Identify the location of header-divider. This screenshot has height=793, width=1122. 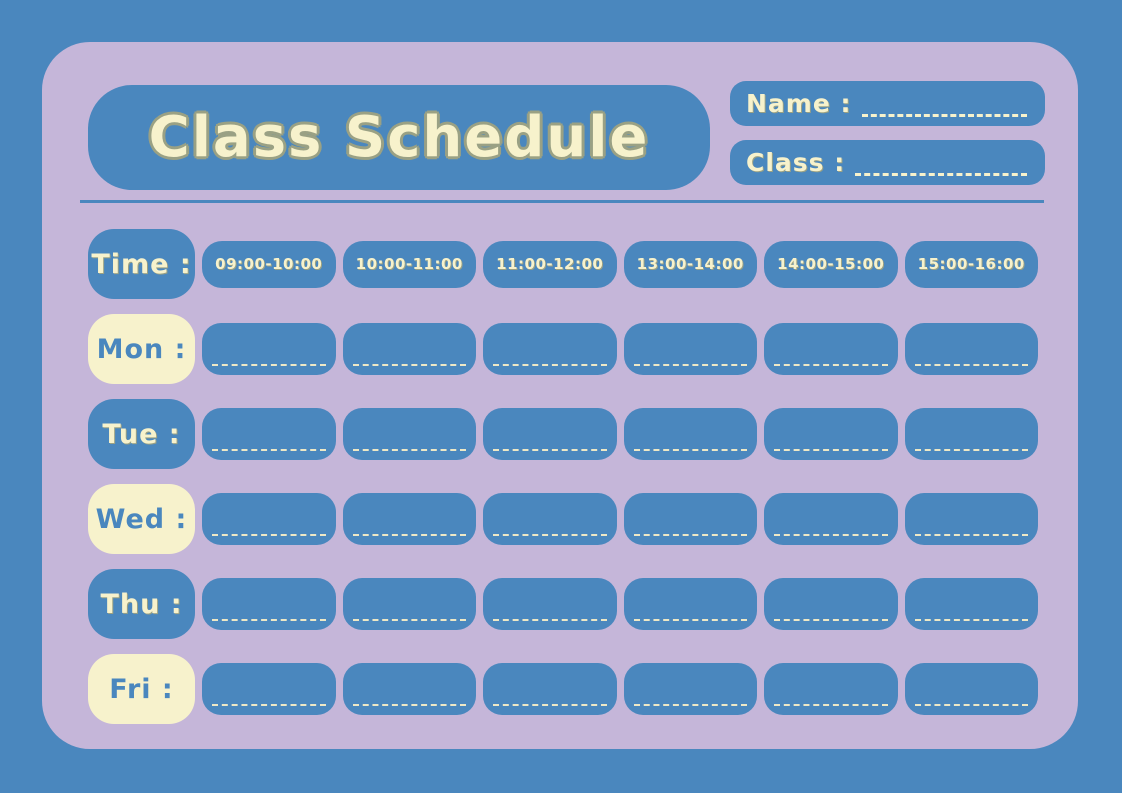
(562, 201).